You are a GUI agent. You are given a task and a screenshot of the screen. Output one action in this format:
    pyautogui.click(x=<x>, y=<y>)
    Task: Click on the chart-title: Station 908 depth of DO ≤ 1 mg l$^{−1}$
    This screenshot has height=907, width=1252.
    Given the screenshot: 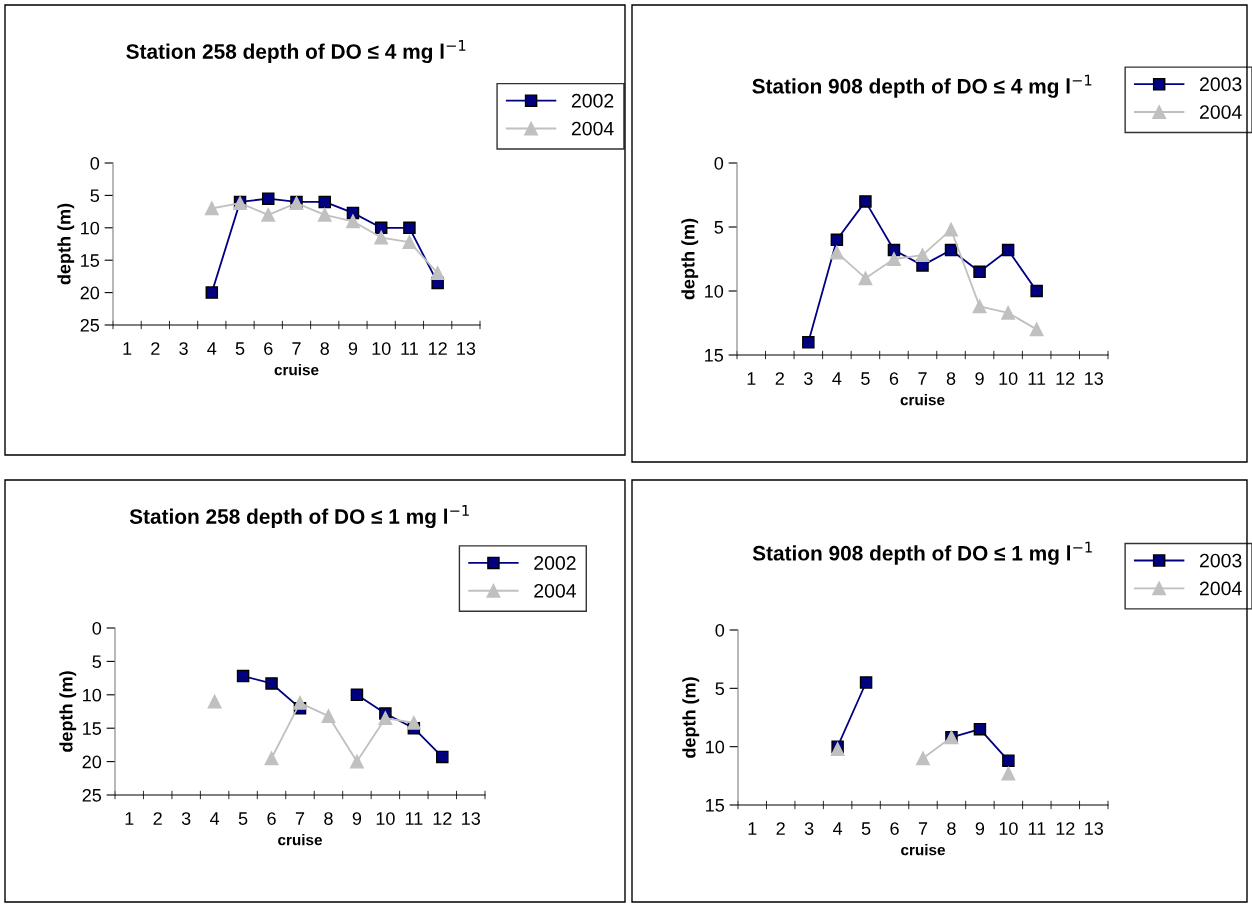 What is the action you would take?
    pyautogui.click(x=922, y=553)
    